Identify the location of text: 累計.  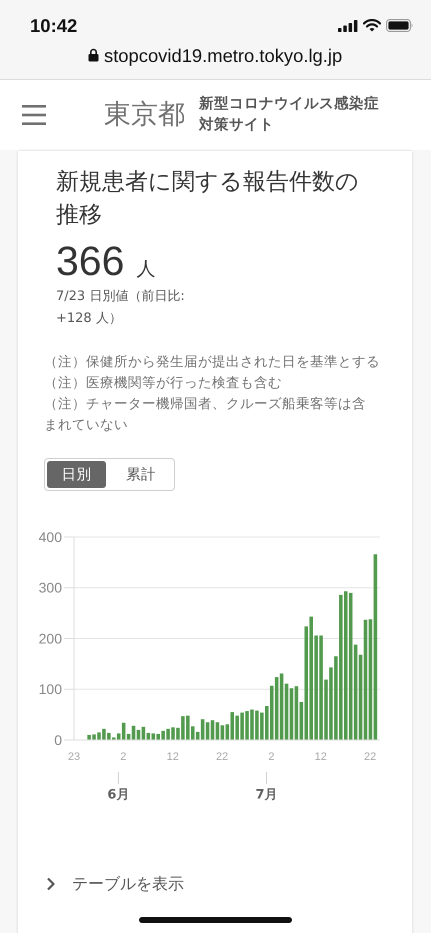
(141, 475).